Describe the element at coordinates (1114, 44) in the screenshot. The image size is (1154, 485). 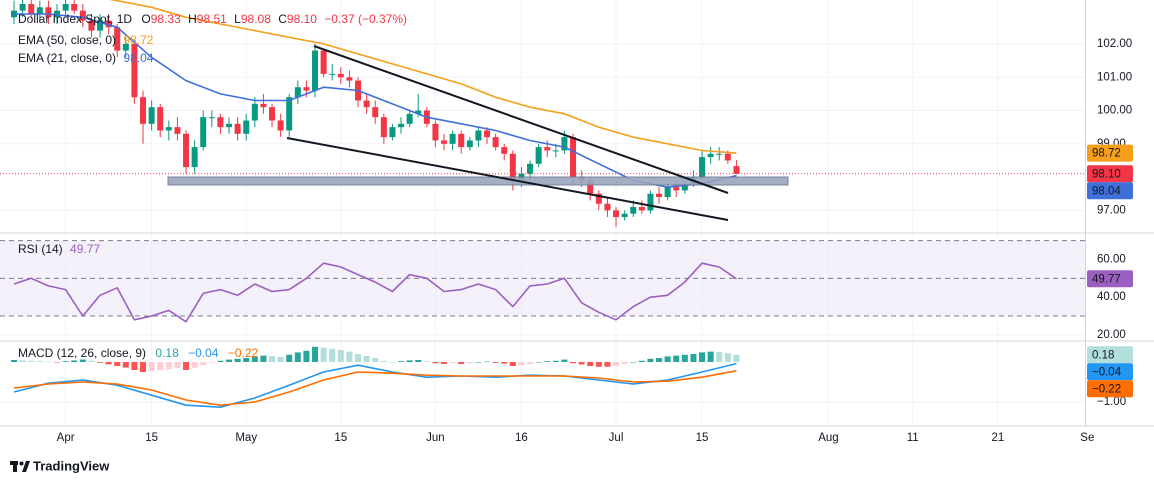
I see `y-tick-label: 102.00` at that location.